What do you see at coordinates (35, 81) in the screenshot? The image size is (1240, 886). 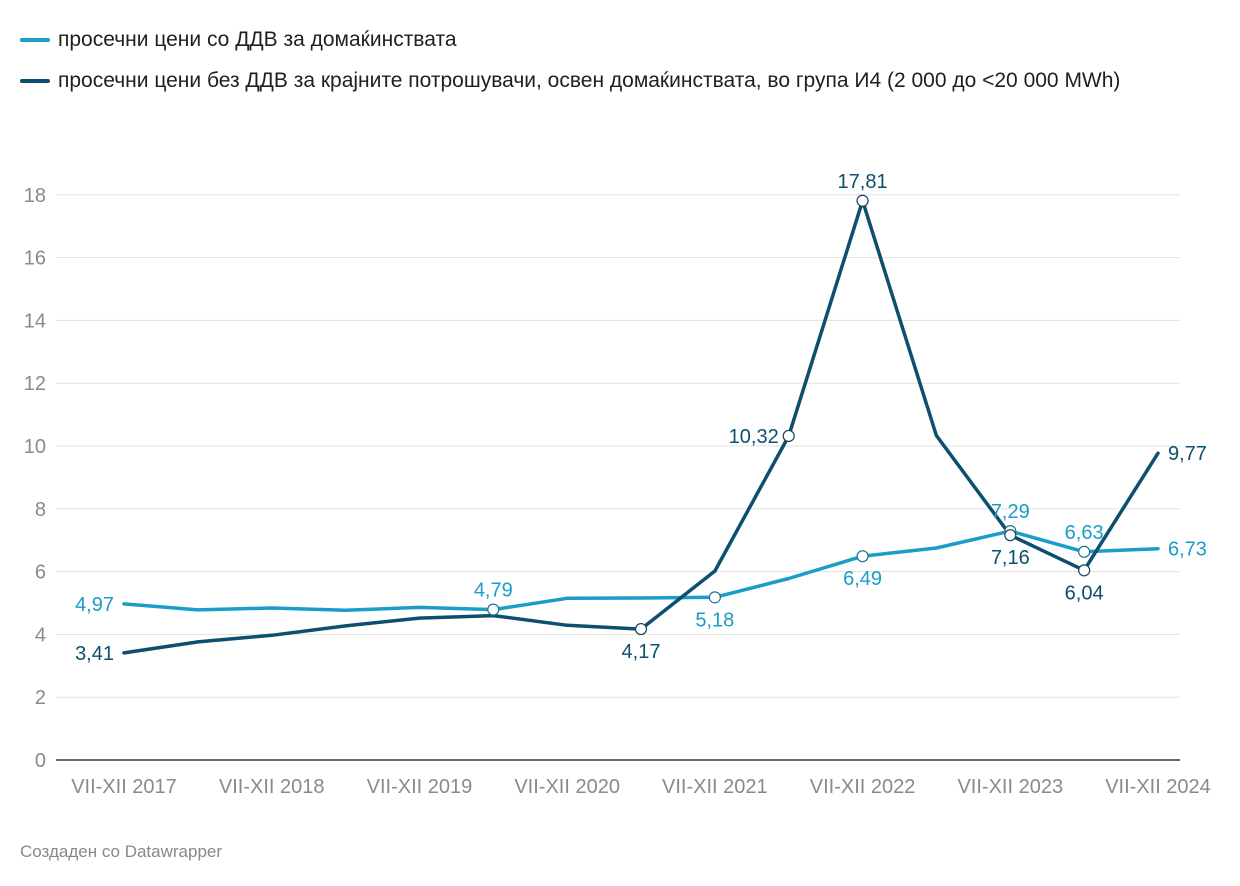 I see `legend-swatch-non-households` at bounding box center [35, 81].